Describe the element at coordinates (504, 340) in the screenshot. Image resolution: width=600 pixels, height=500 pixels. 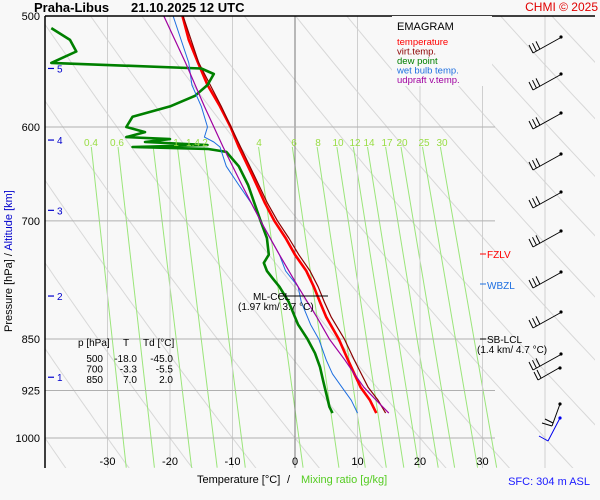
I see `sb-lcl-label: SB-LCL` at that location.